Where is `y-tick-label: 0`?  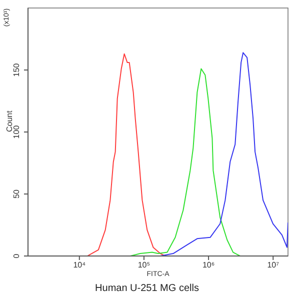
y-tick-label: 0 is located at coordinates (16, 255).